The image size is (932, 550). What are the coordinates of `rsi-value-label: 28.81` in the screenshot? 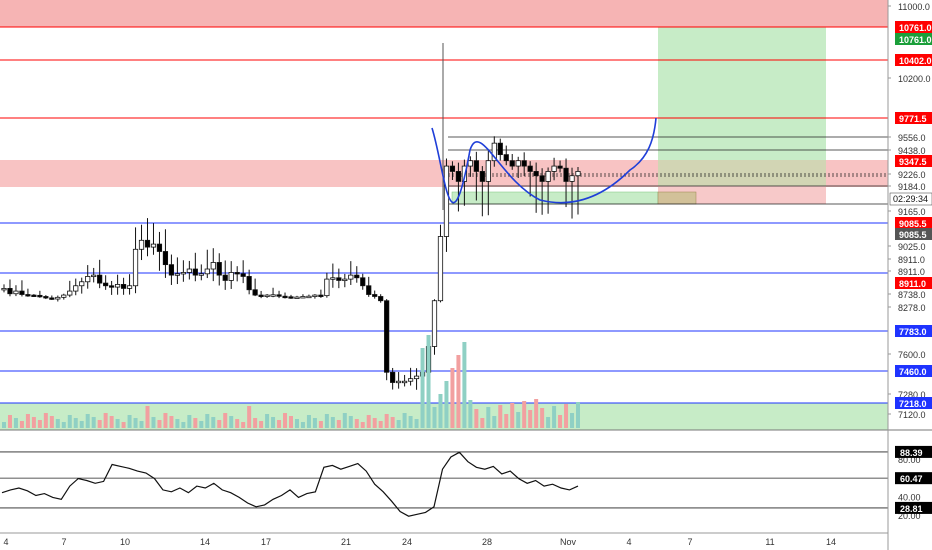 It's located at (913, 507).